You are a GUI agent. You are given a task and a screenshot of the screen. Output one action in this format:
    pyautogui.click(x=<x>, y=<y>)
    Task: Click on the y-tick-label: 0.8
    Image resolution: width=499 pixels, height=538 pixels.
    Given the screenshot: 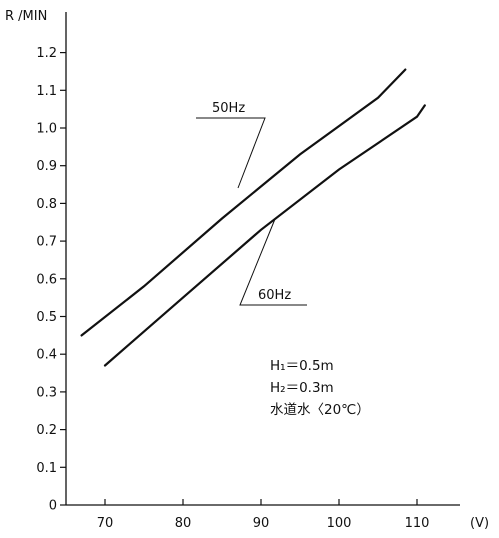 What is the action you would take?
    pyautogui.click(x=46, y=204)
    